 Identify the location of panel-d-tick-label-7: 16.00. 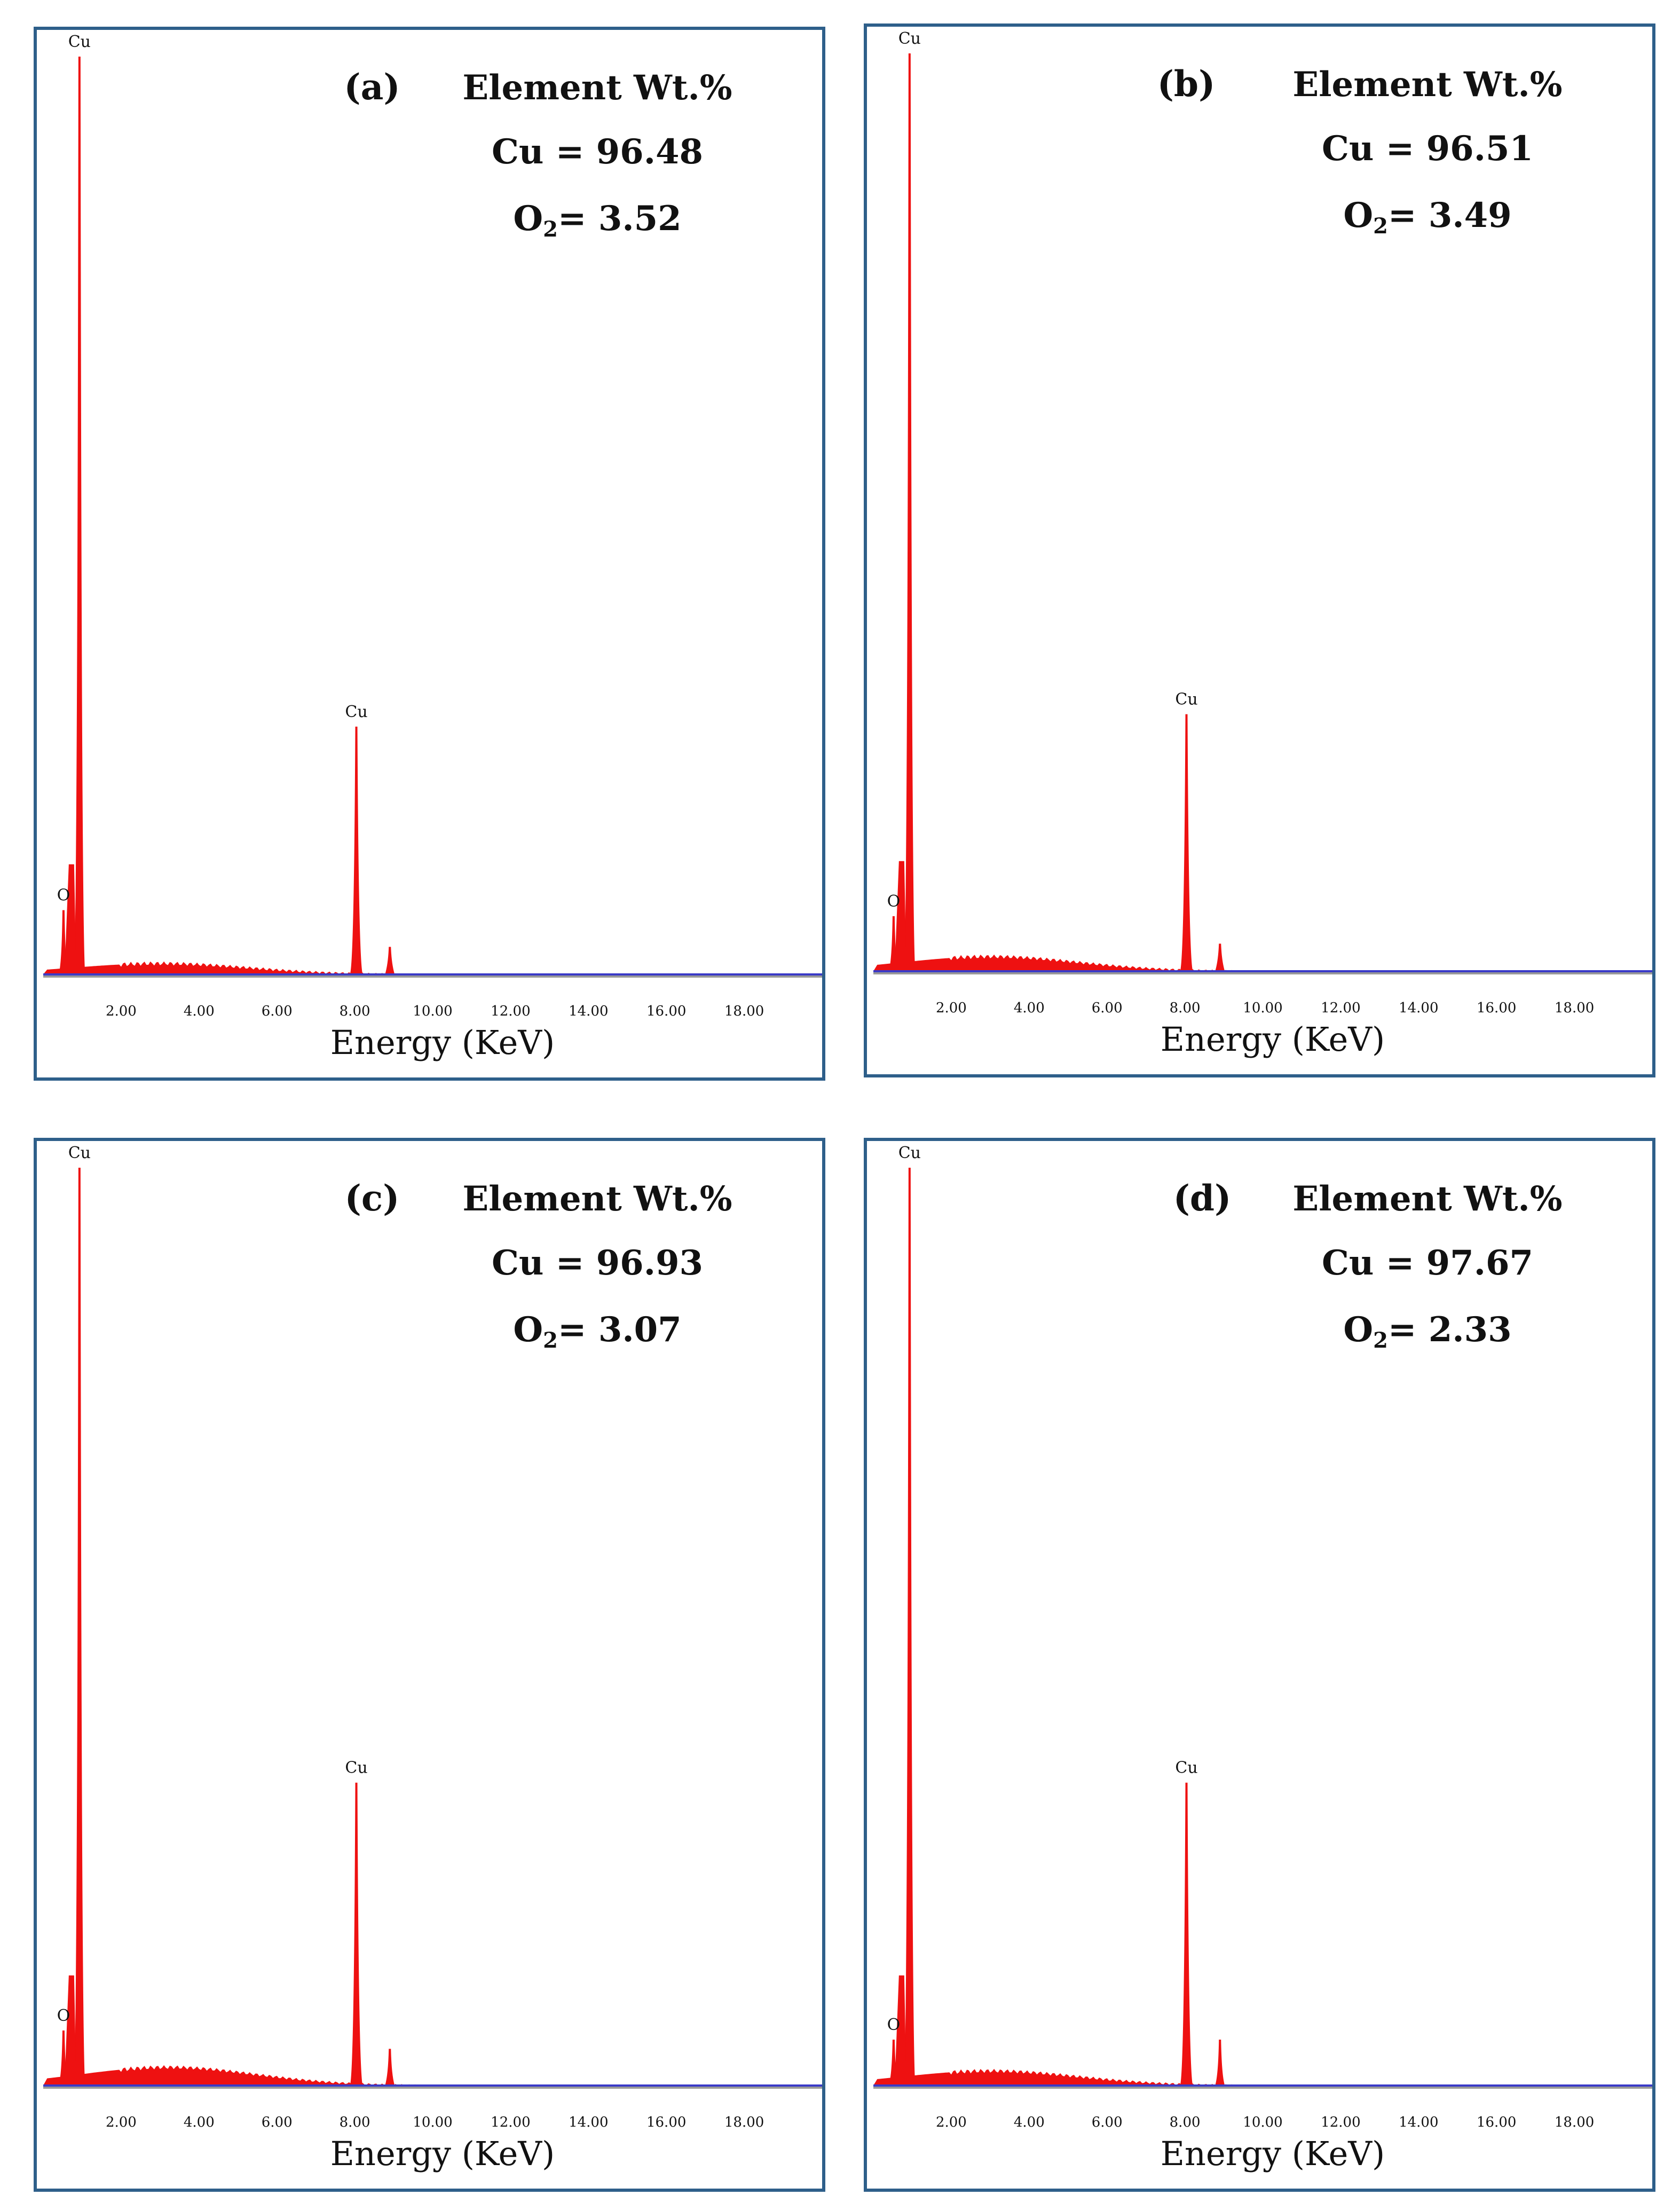
(1497, 2122).